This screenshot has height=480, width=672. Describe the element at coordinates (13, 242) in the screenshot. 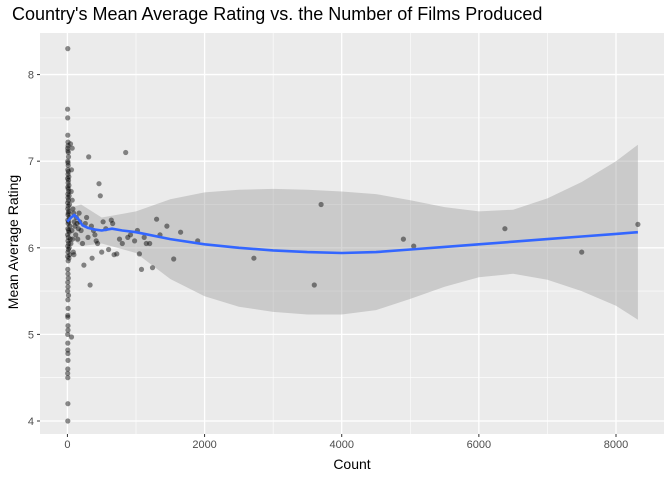

I see `y-axis-label: Mean Average Rating` at that location.